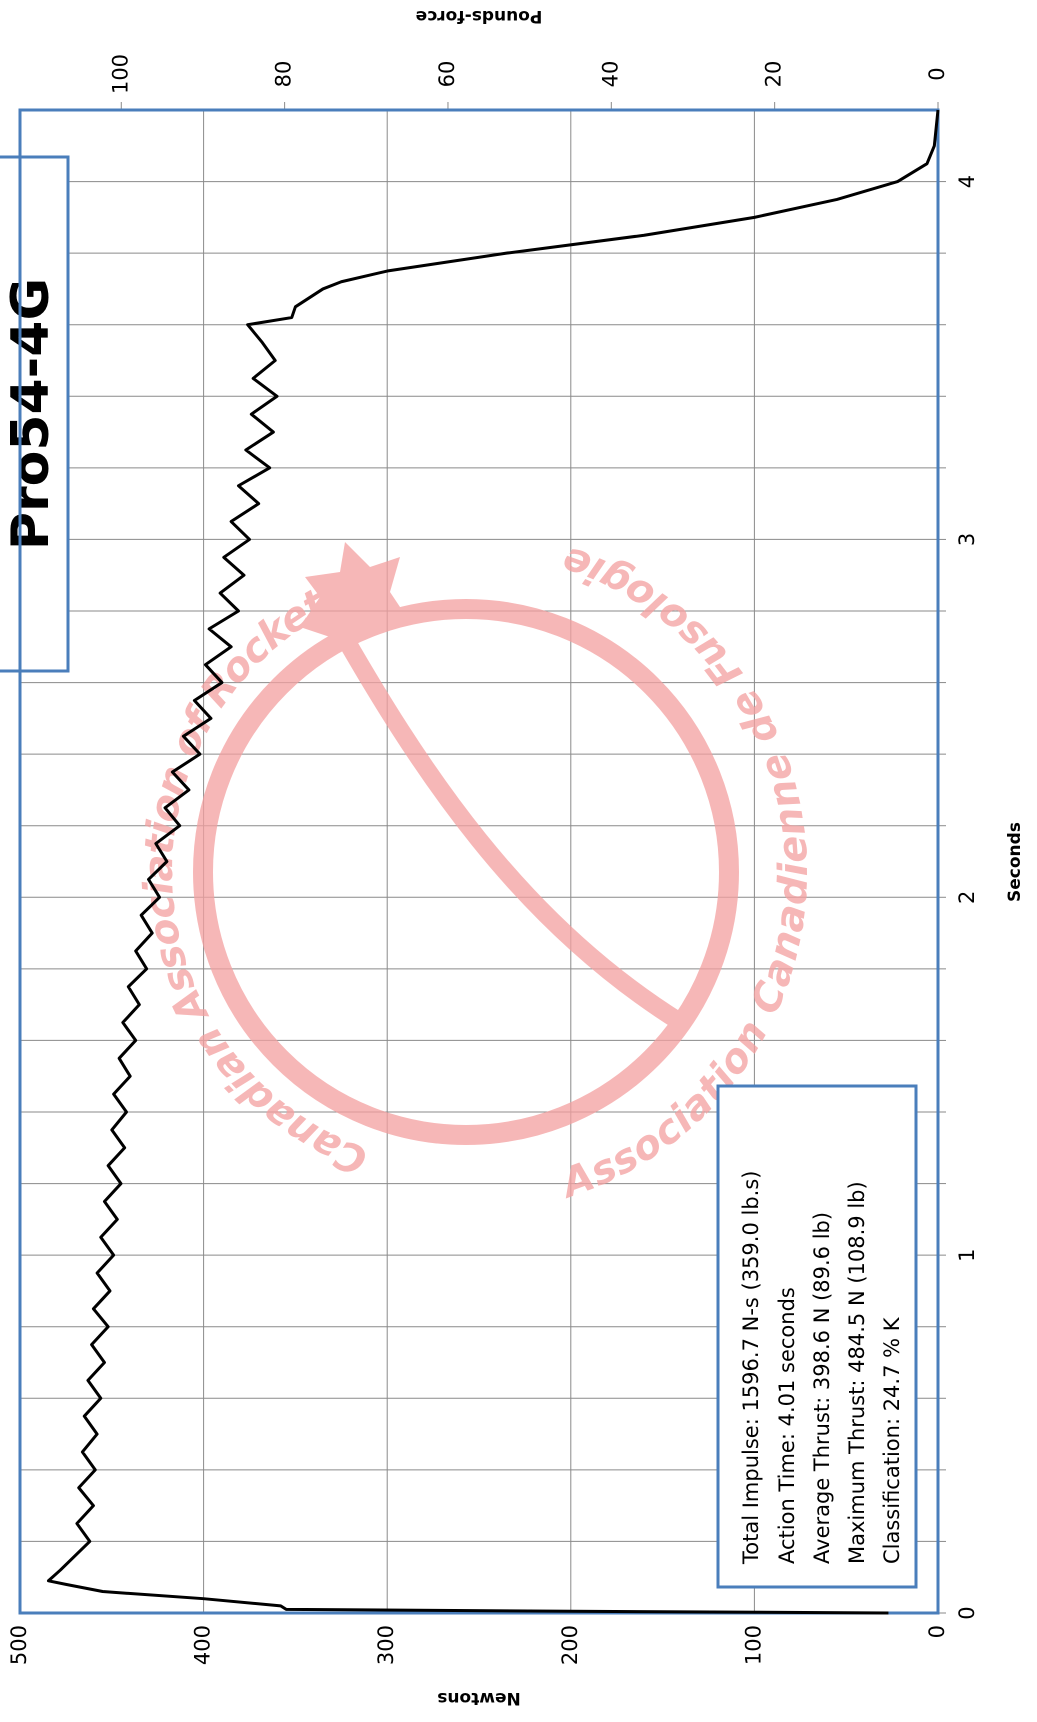 The image size is (1037, 1722). Describe the element at coordinates (31, 414) in the screenshot. I see `chart-title: Pro54-4G` at that location.